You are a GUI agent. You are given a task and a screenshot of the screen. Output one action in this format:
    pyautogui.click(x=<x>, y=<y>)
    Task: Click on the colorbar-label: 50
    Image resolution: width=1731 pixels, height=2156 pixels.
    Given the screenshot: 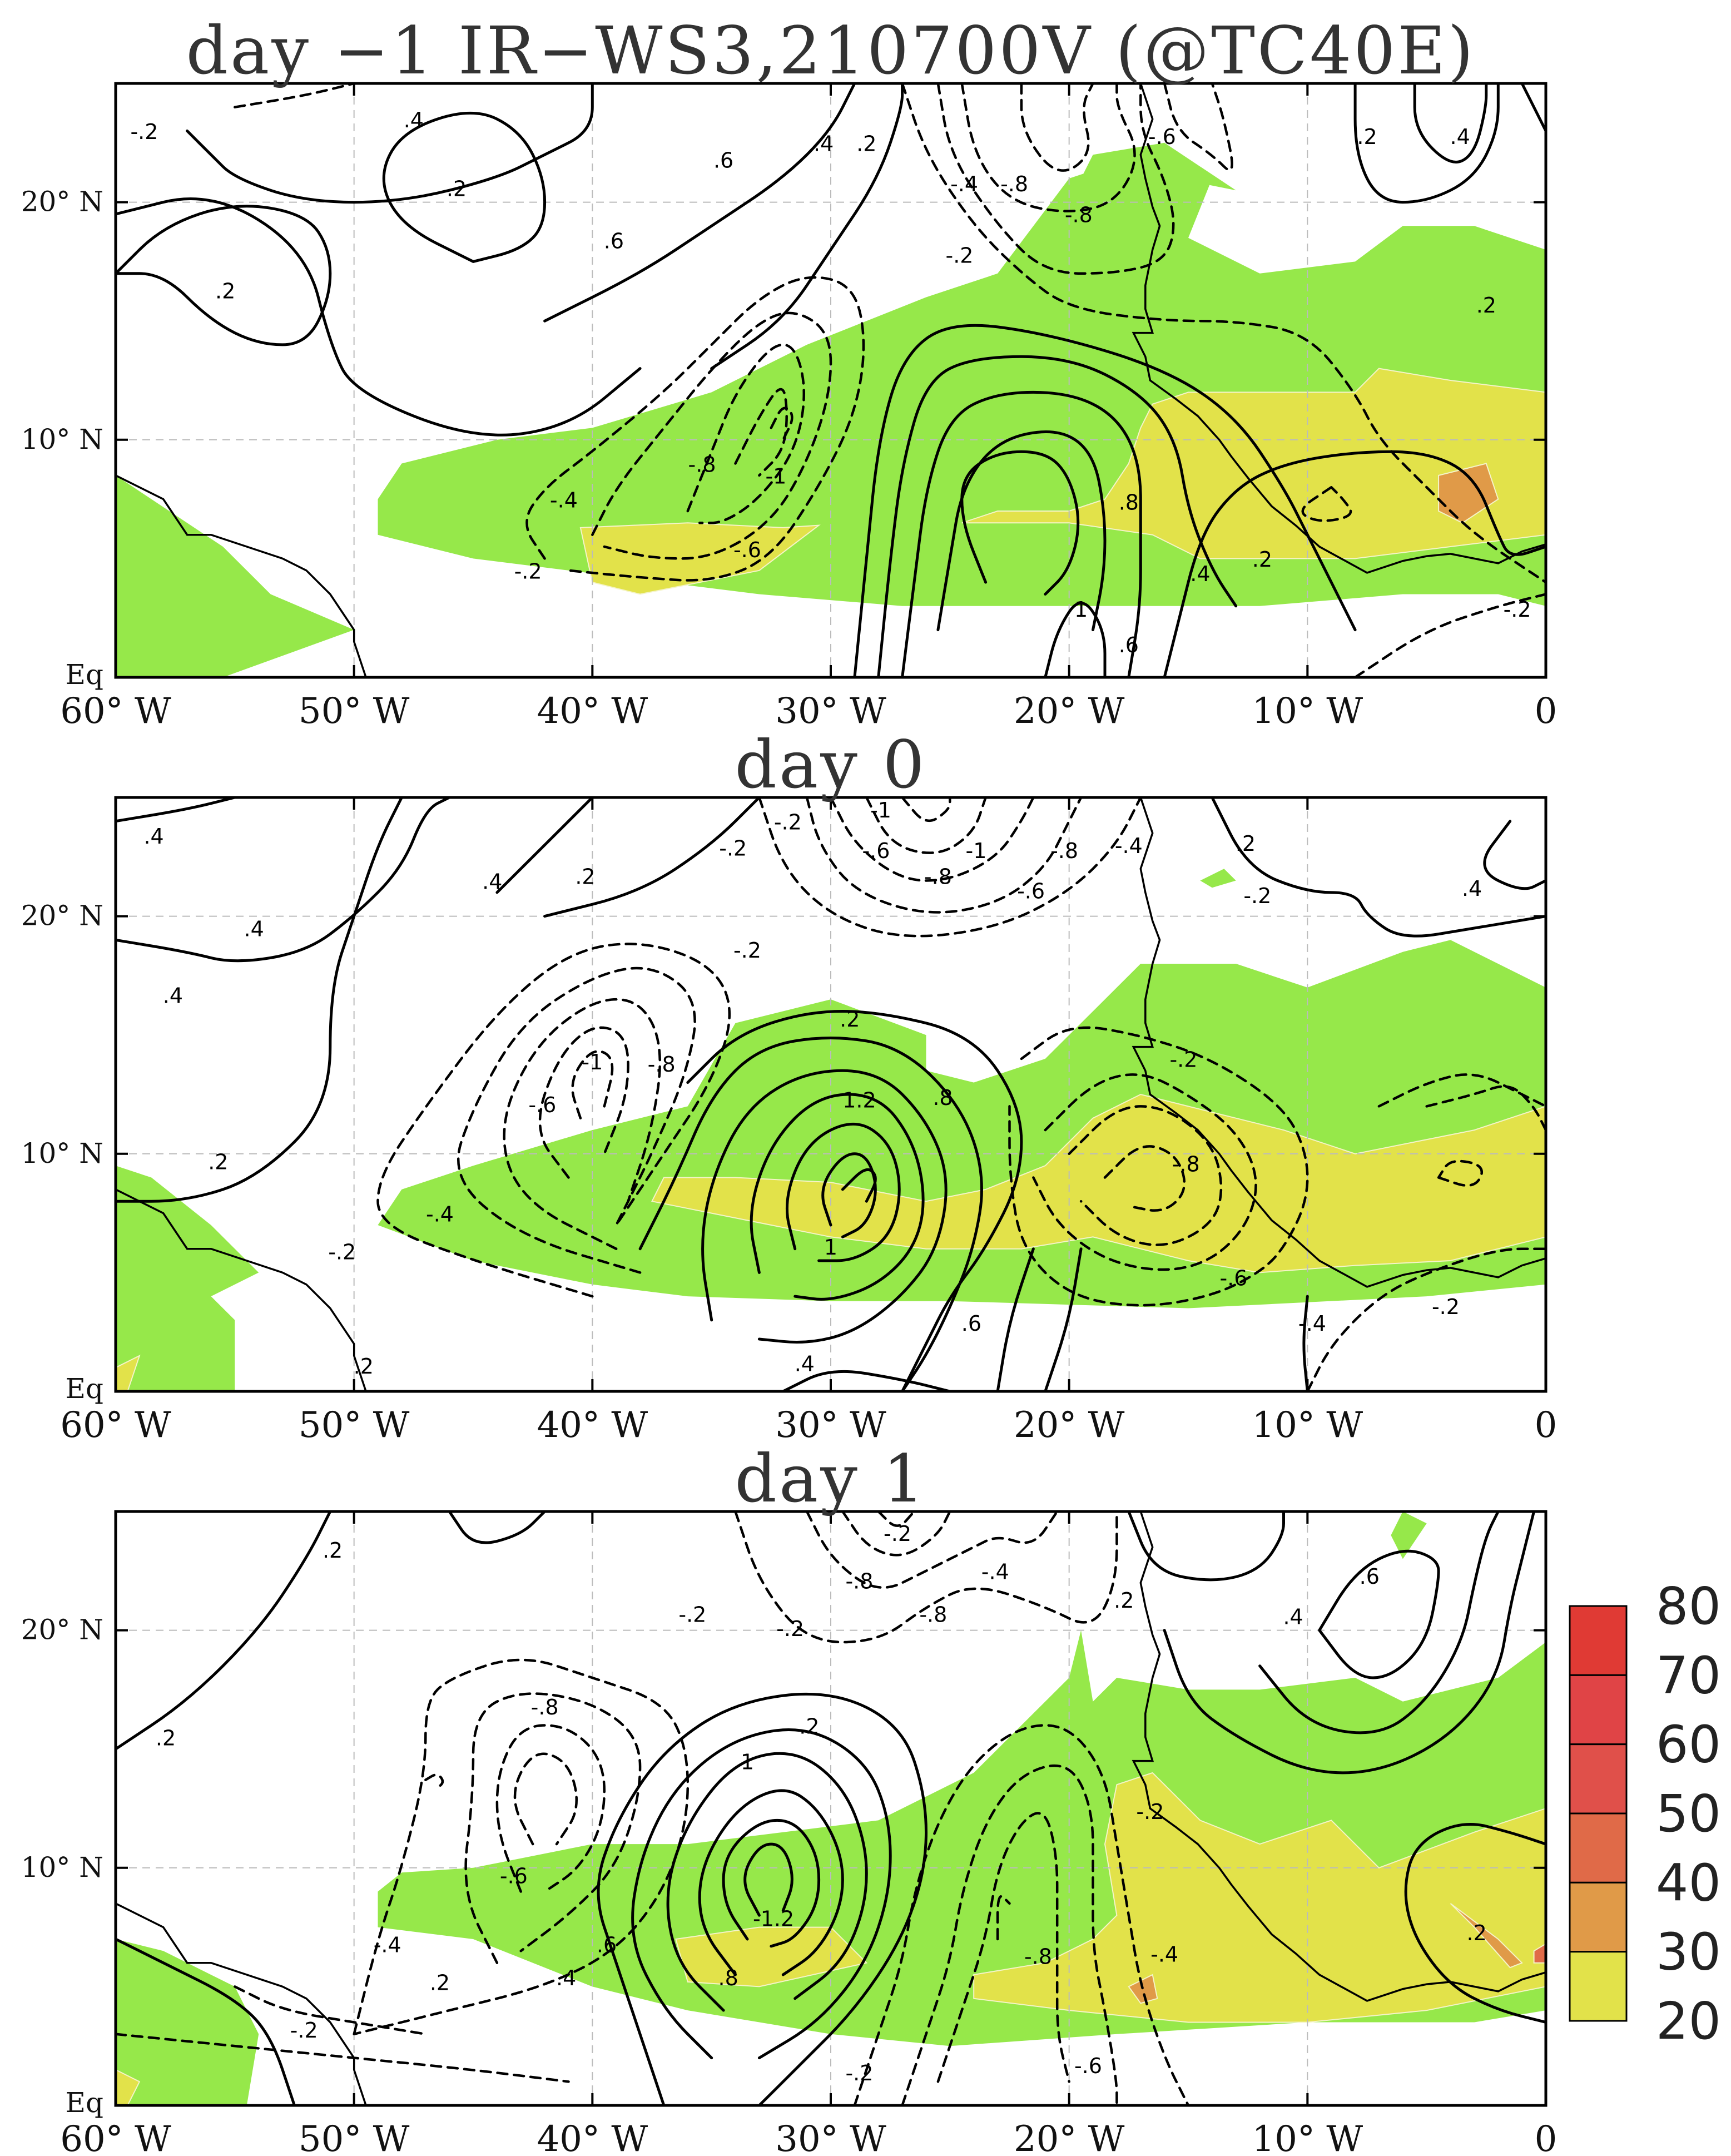 What is the action you would take?
    pyautogui.click(x=1689, y=1813)
    